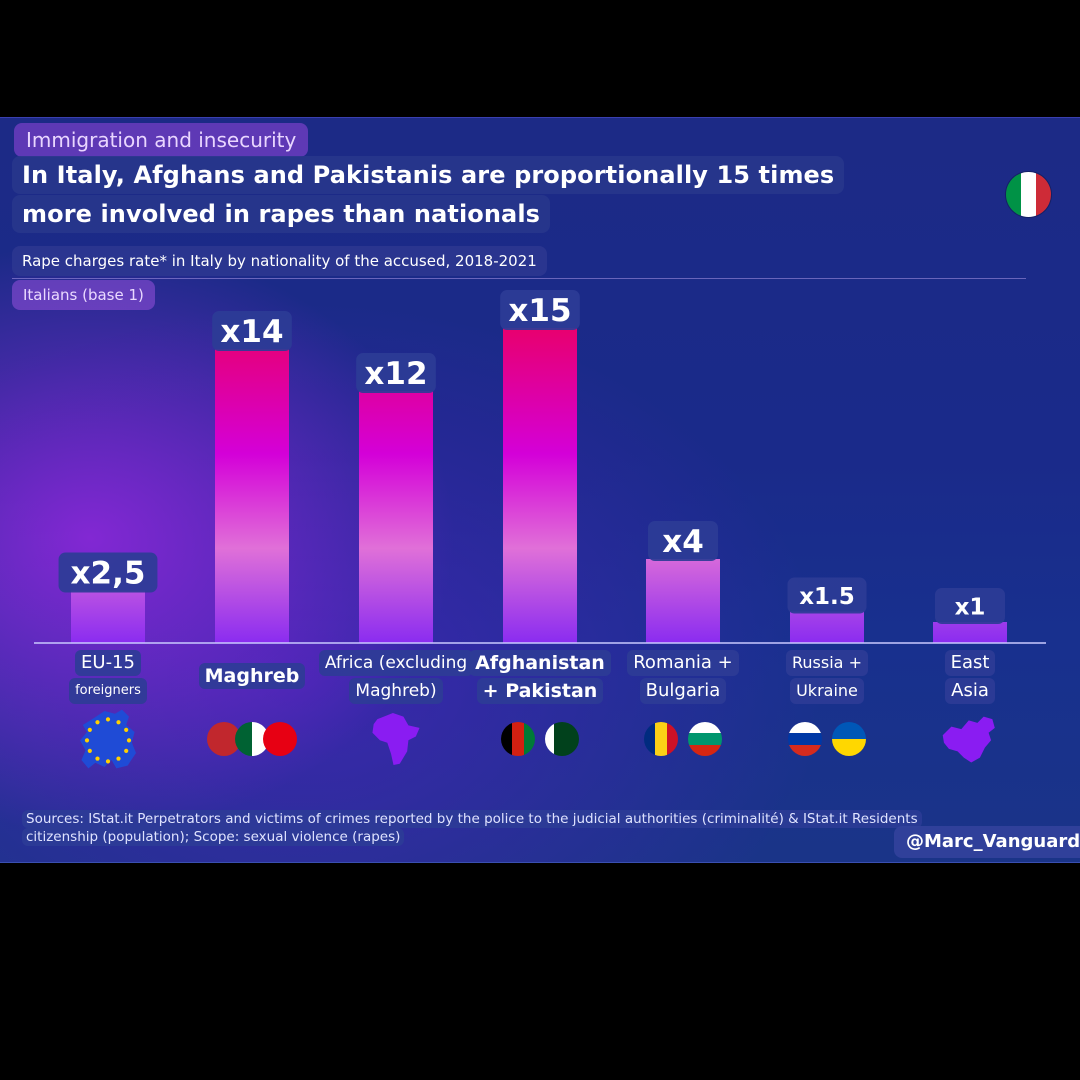 Image resolution: width=1080 pixels, height=1080 pixels. Describe the element at coordinates (540, 691) in the screenshot. I see `category-line: + Pakistan` at that location.